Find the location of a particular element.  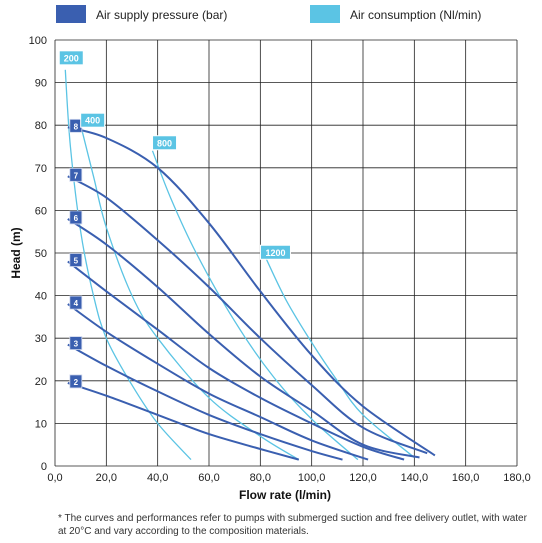

x-tick-label: 140,0 is located at coordinates (415, 478).